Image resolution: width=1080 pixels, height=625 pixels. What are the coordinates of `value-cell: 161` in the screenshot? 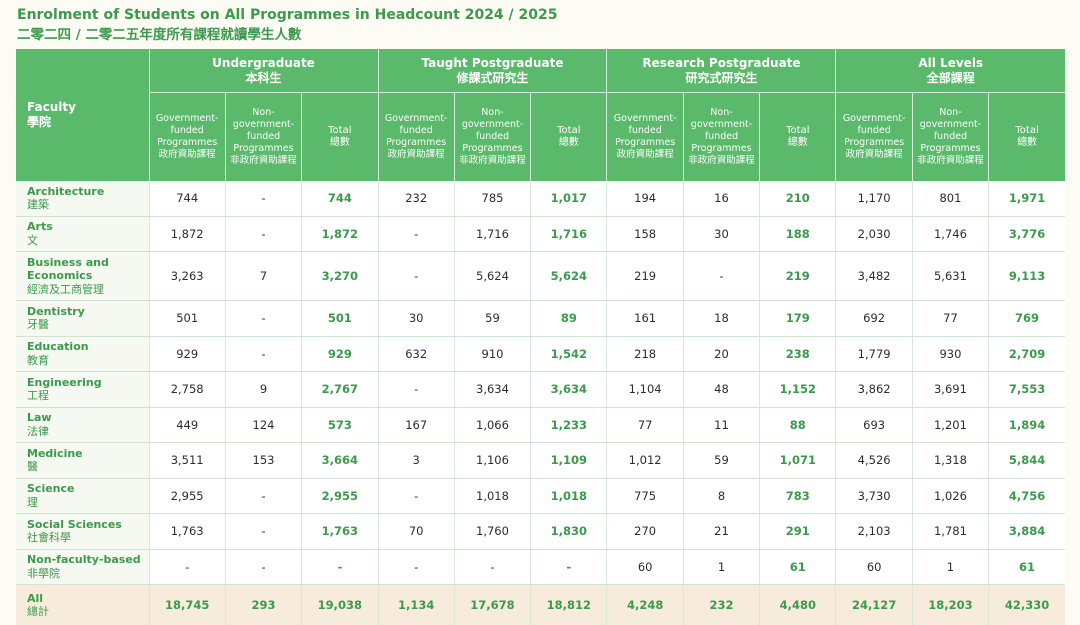 It's located at (645, 319).